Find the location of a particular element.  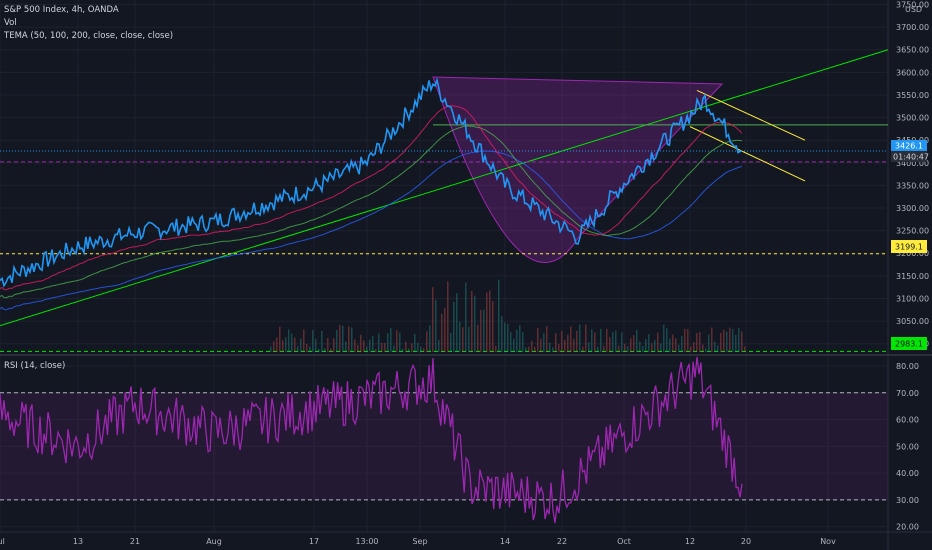

price-tick-label: 3250.00 is located at coordinates (912, 231).